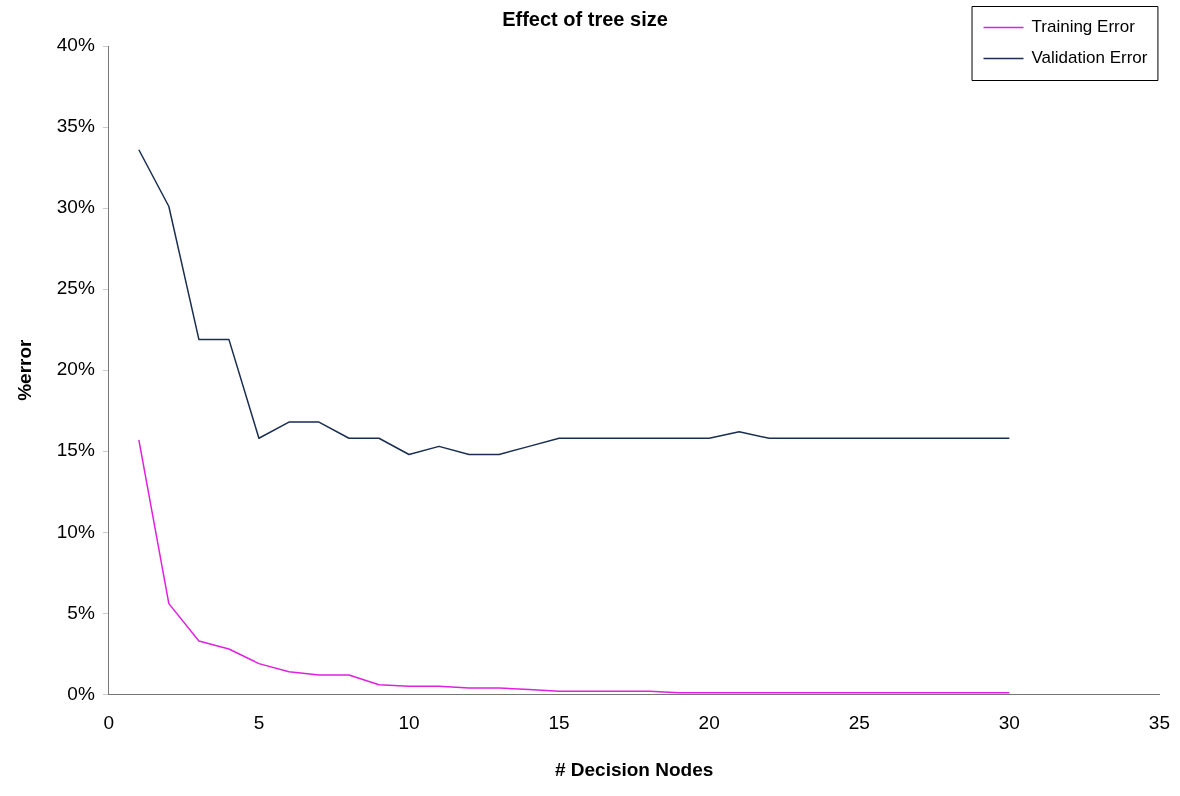 Image resolution: width=1180 pixels, height=796 pixels. What do you see at coordinates (709, 723) in the screenshot?
I see `x-tick-label: 20` at bounding box center [709, 723].